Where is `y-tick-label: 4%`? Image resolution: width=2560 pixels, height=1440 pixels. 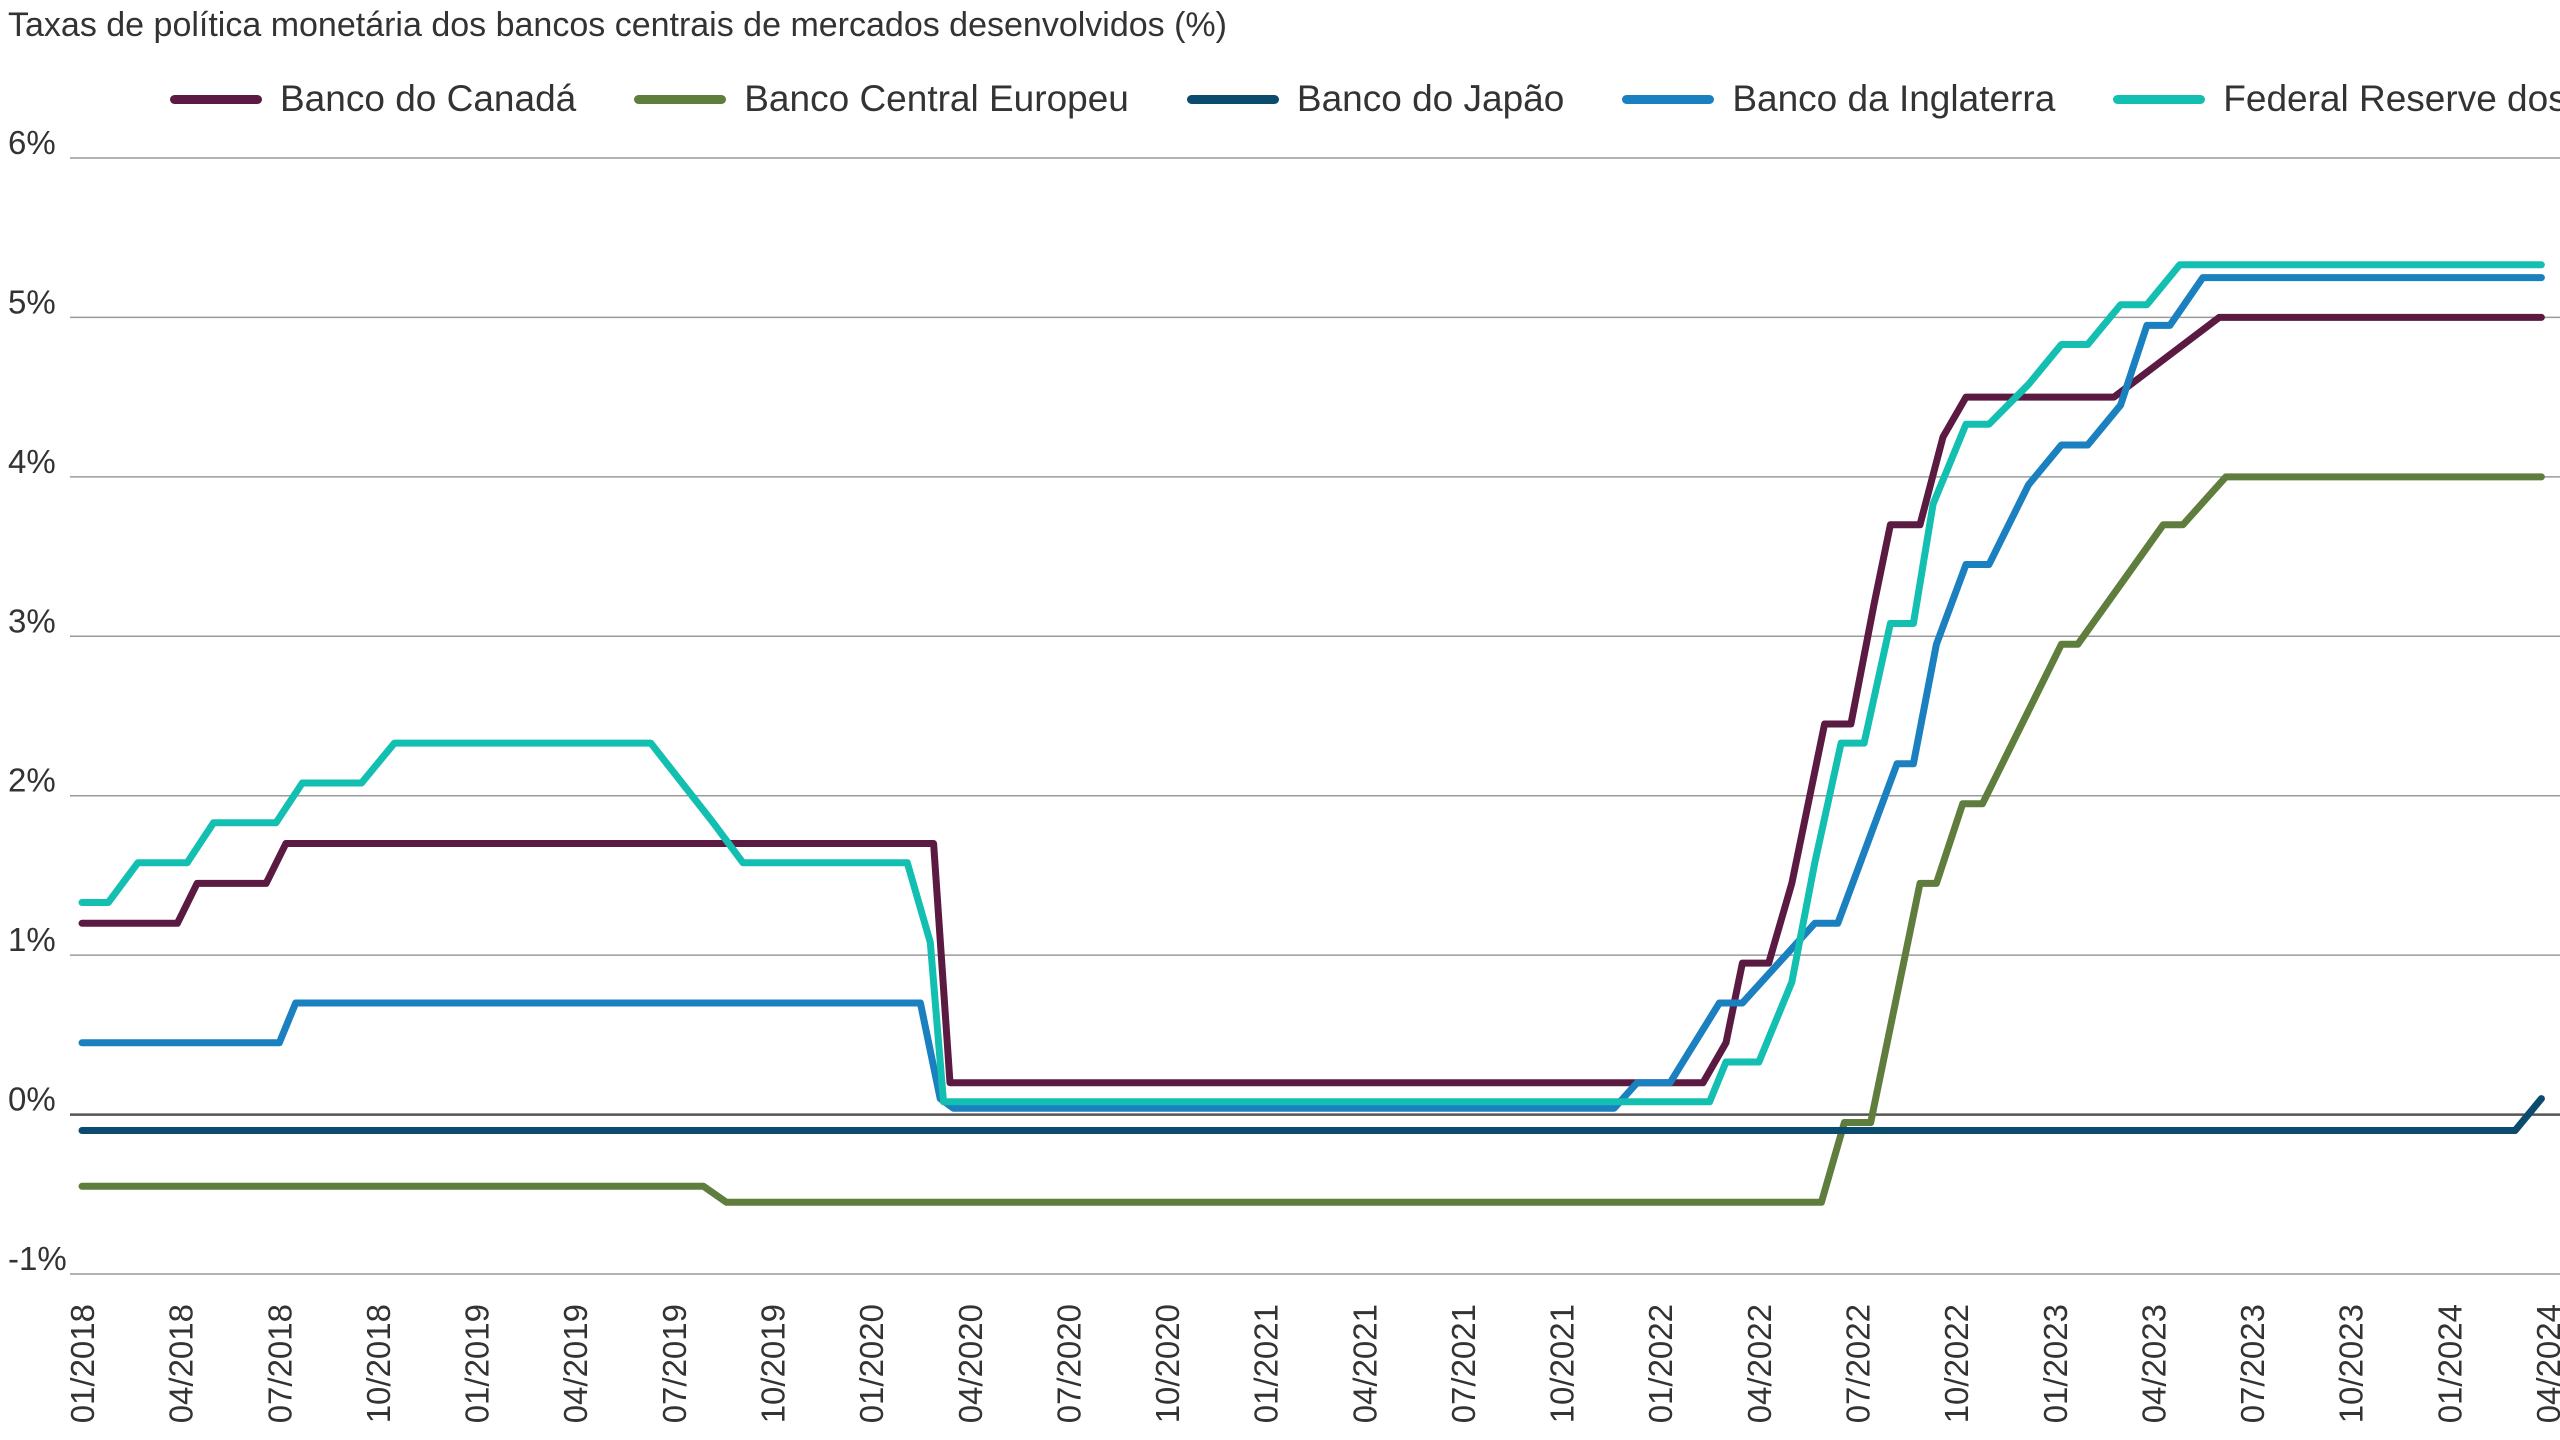
y-tick-label: 4% is located at coordinates (32, 461).